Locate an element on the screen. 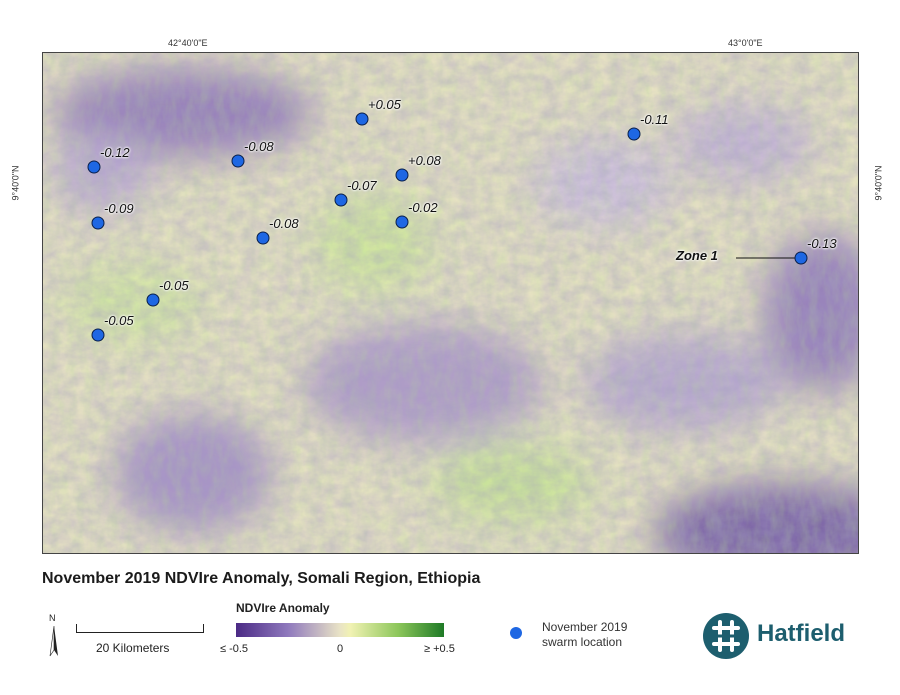  swarm-legend-line1: November 2019 is located at coordinates (585, 627).